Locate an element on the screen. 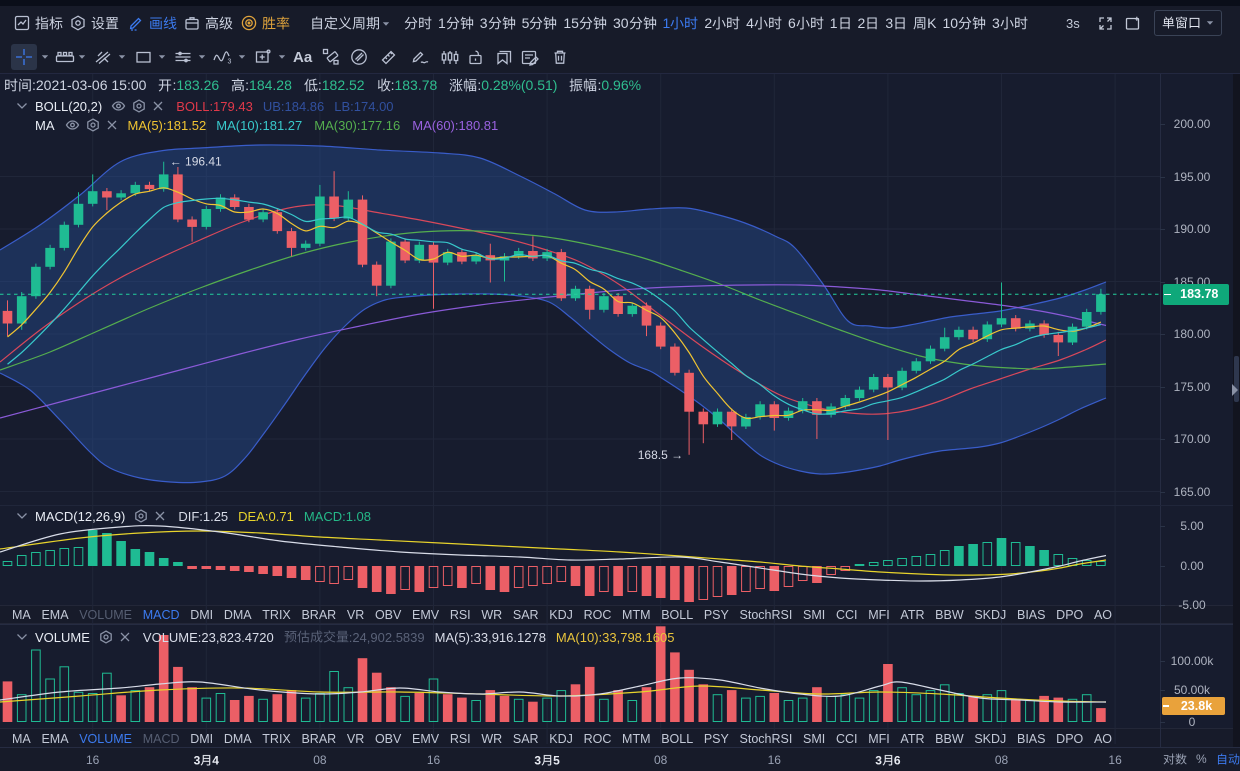 The height and width of the screenshot is (771, 1240). svg-text: 168.5 → is located at coordinates (660, 455).